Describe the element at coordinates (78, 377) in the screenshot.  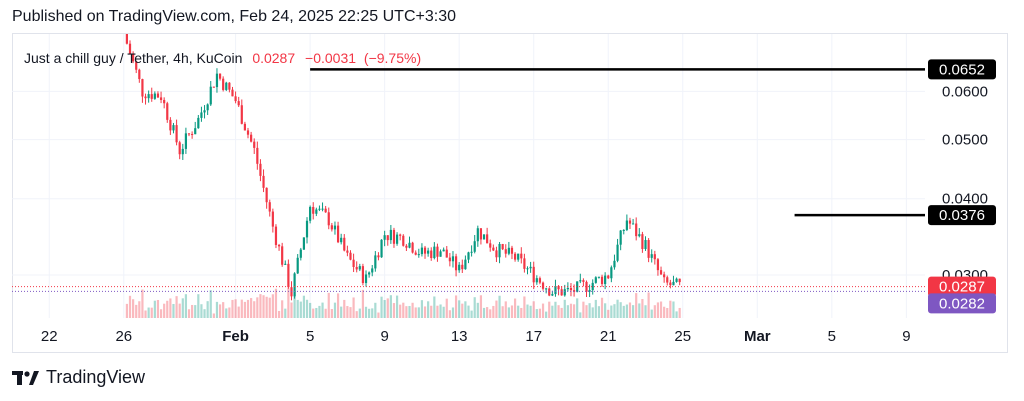
I see `footer-brand: TradingView` at that location.